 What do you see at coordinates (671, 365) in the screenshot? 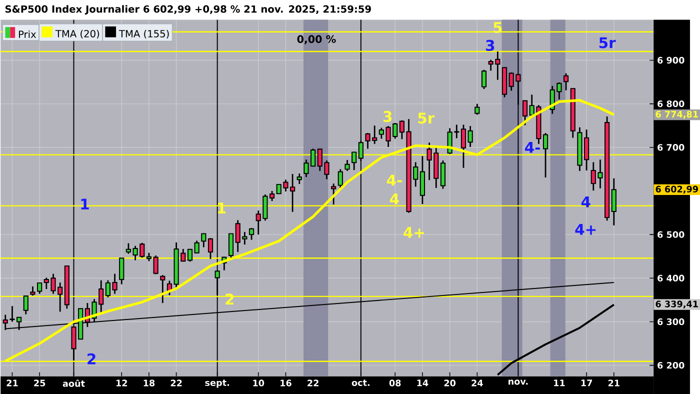
I see `y-tick-label: 6 200` at bounding box center [671, 365].